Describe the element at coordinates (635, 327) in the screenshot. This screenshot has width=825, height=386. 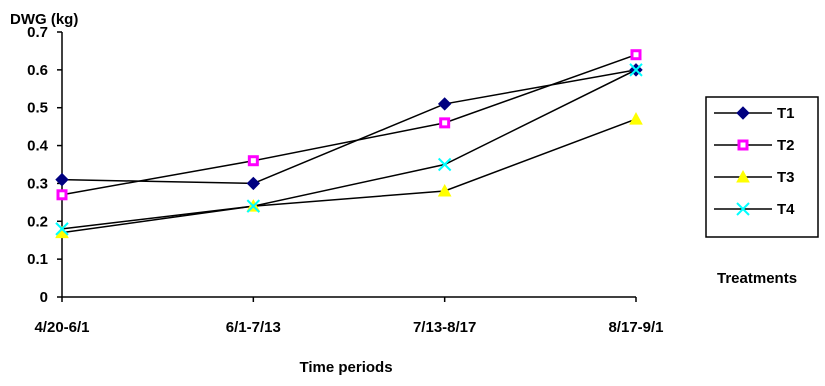
I see `x-tick-label: 8/17-9/1` at that location.